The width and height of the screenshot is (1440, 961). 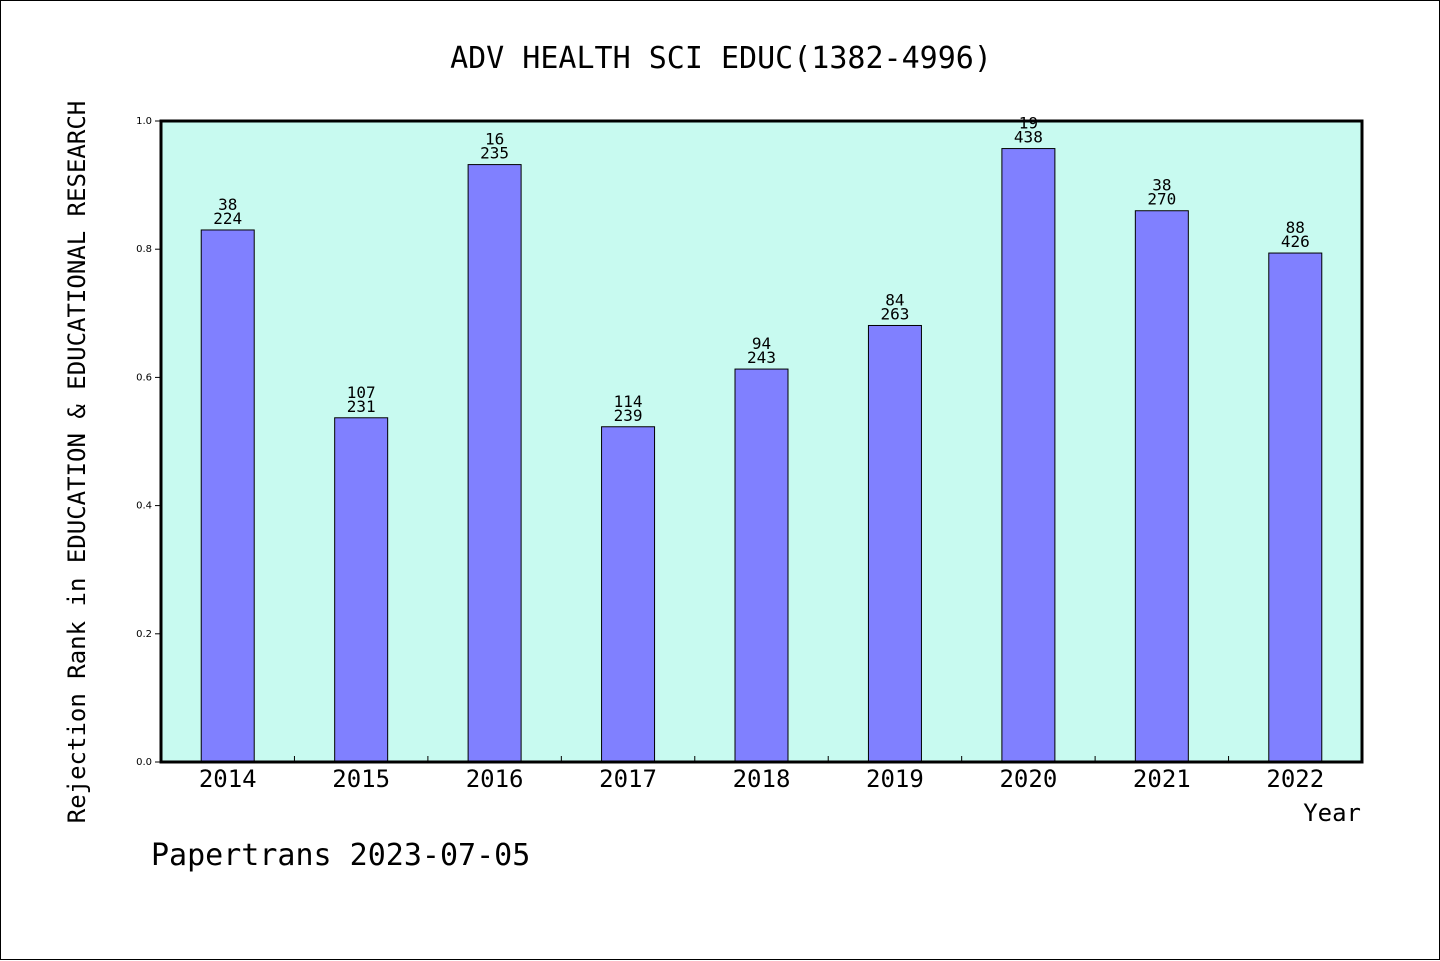 What do you see at coordinates (144, 634) in the screenshot?
I see `y-tick-label: 0.2` at bounding box center [144, 634].